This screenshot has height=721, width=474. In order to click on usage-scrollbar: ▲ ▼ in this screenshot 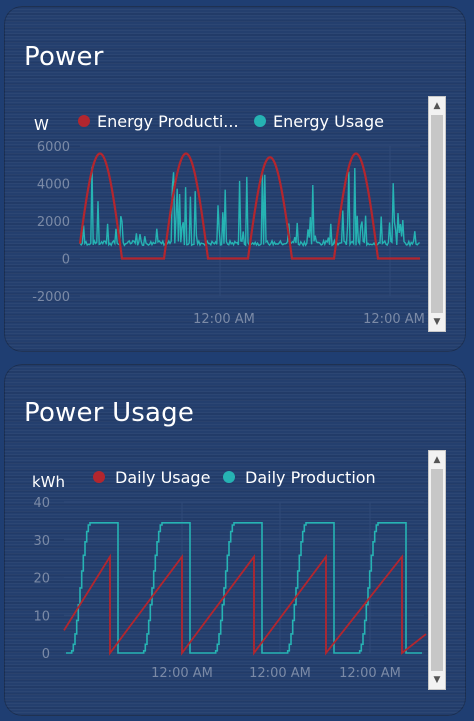, I will do `click(437, 570)`.